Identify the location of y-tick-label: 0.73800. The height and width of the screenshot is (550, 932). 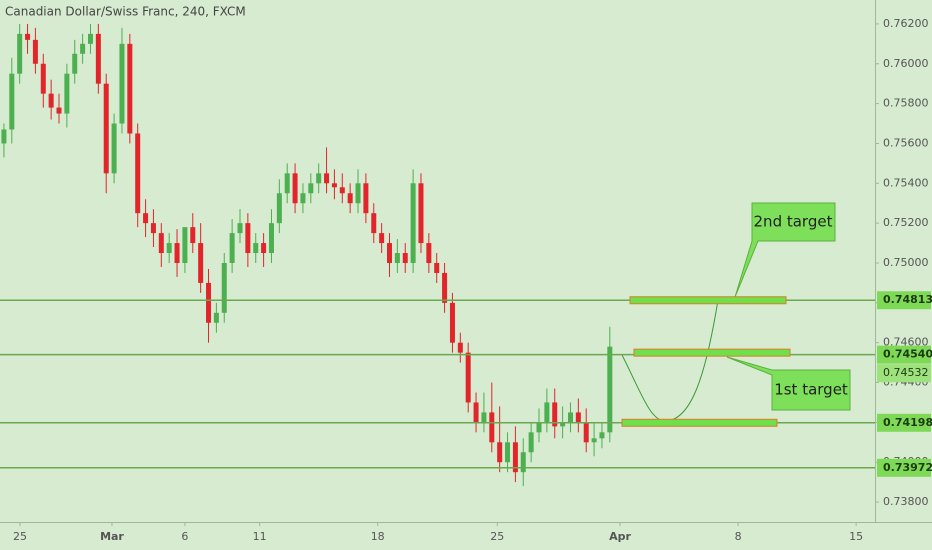
(906, 501).